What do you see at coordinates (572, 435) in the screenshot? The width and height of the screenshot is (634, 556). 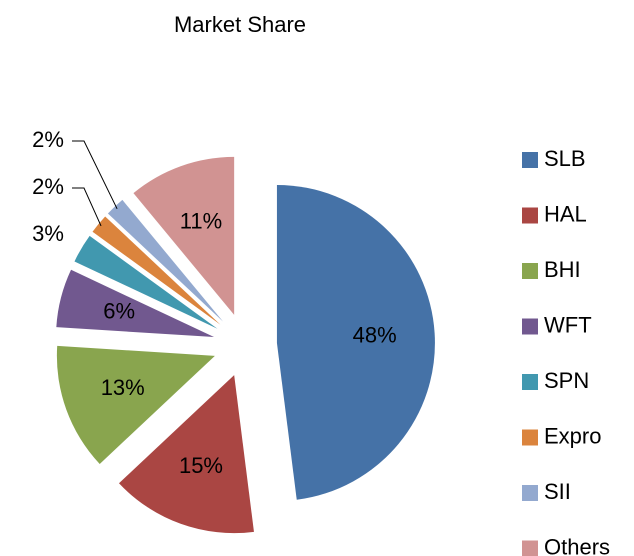 I see `legend-label: Expro` at bounding box center [572, 435].